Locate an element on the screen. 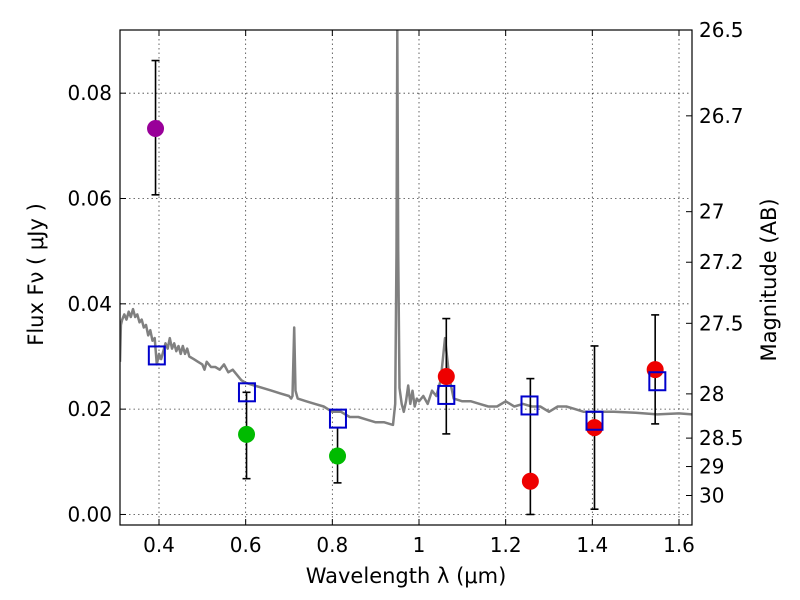 The width and height of the screenshot is (800, 600). y-tick-label: 0.00 is located at coordinates (89, 514).